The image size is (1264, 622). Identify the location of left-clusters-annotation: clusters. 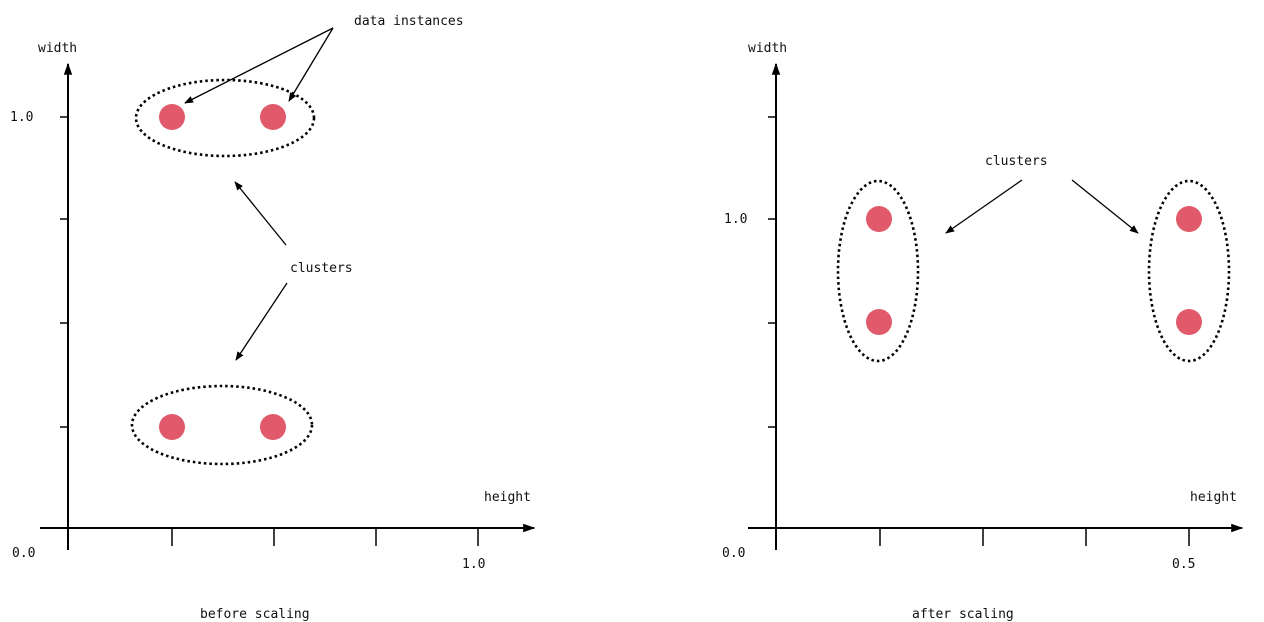
(321, 268).